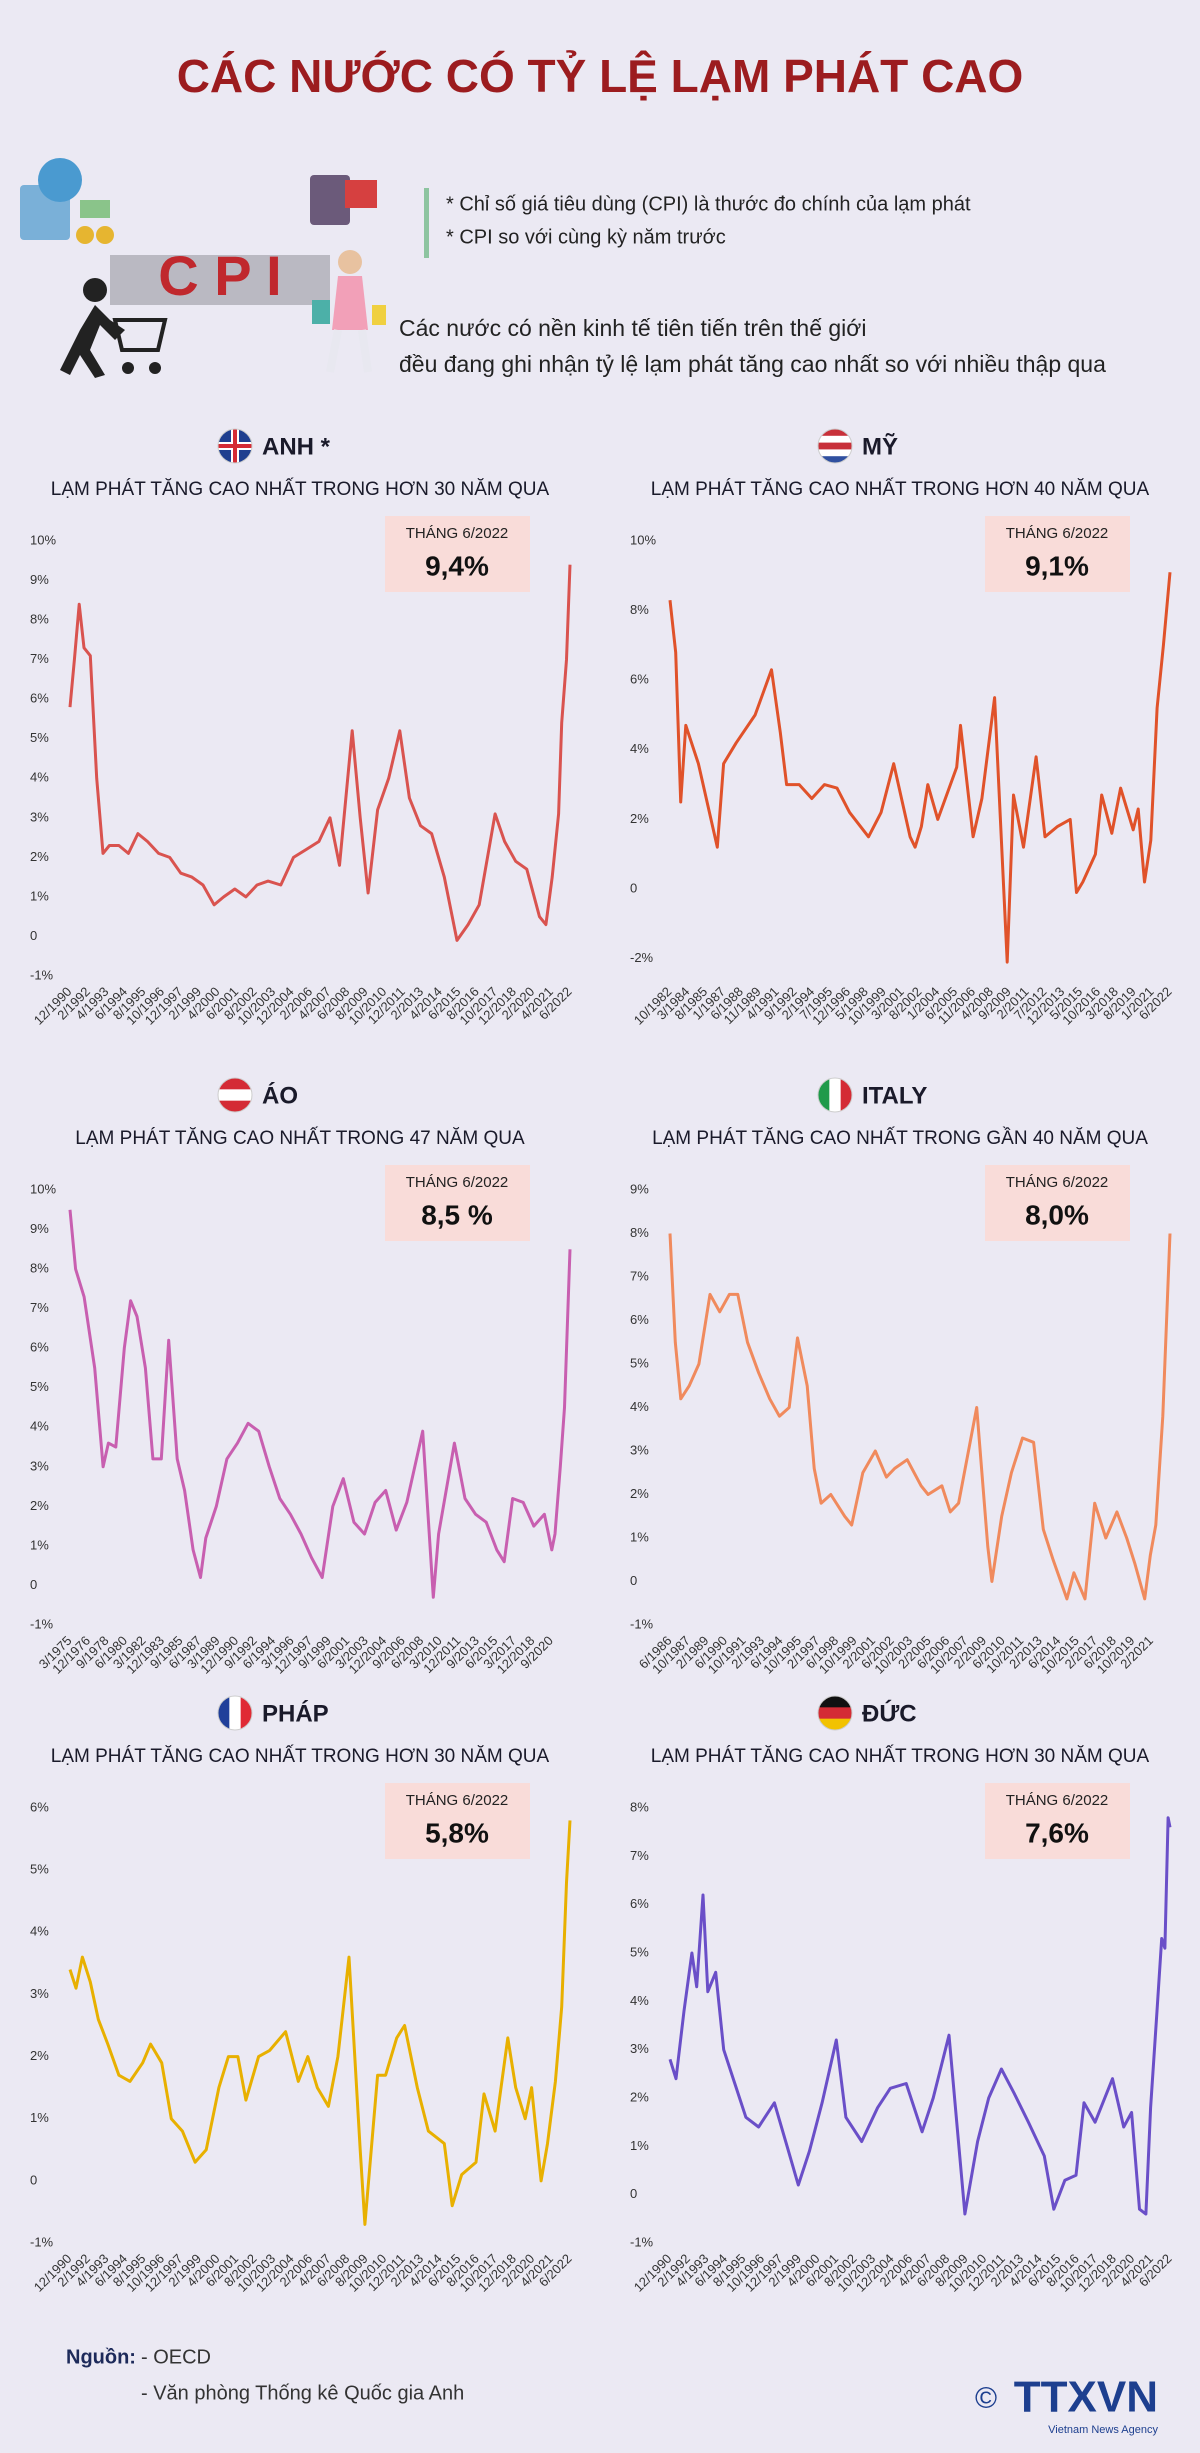  Describe the element at coordinates (426, 223) in the screenshot. I see `note-bar` at that location.